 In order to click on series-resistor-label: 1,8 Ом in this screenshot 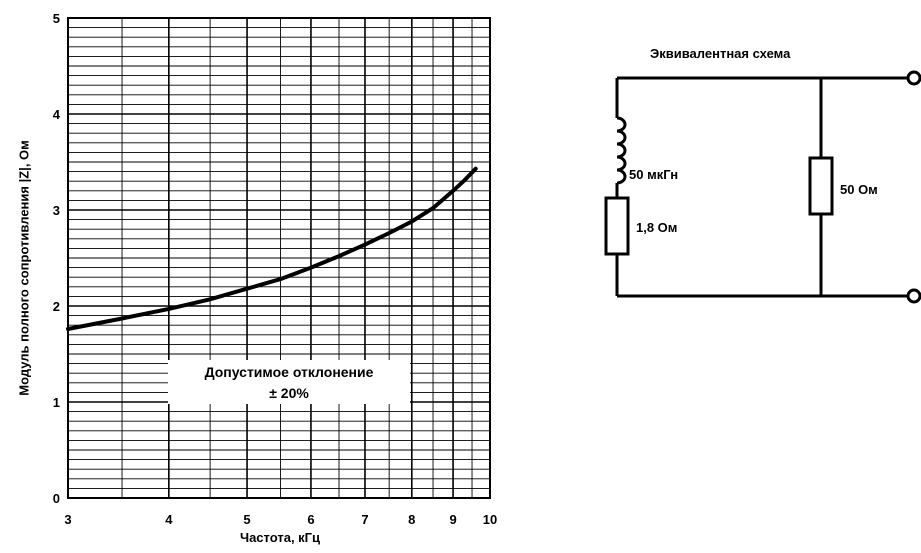, I will do `click(656, 227)`.